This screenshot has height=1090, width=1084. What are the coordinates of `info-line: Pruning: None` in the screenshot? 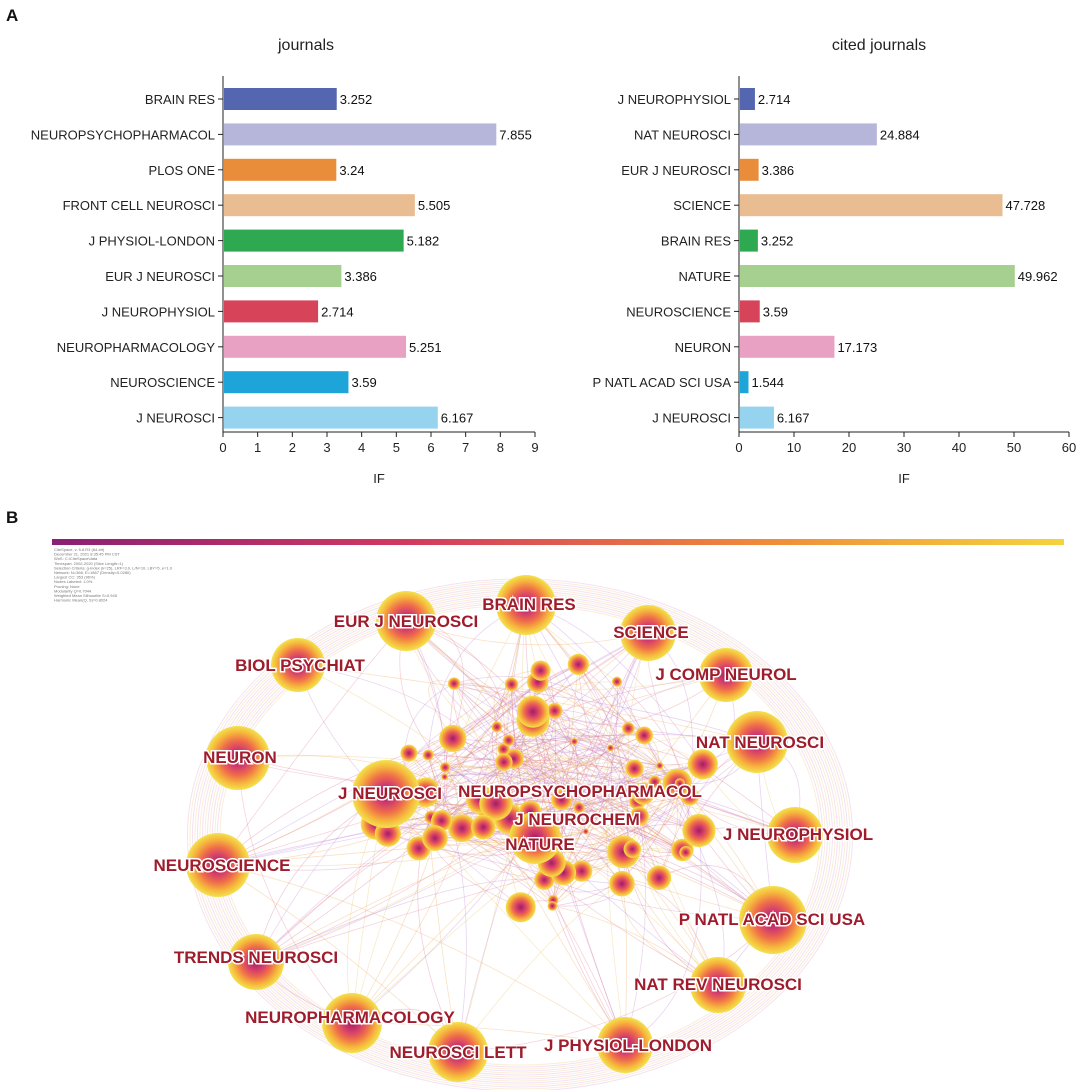 It's located at (67, 586).